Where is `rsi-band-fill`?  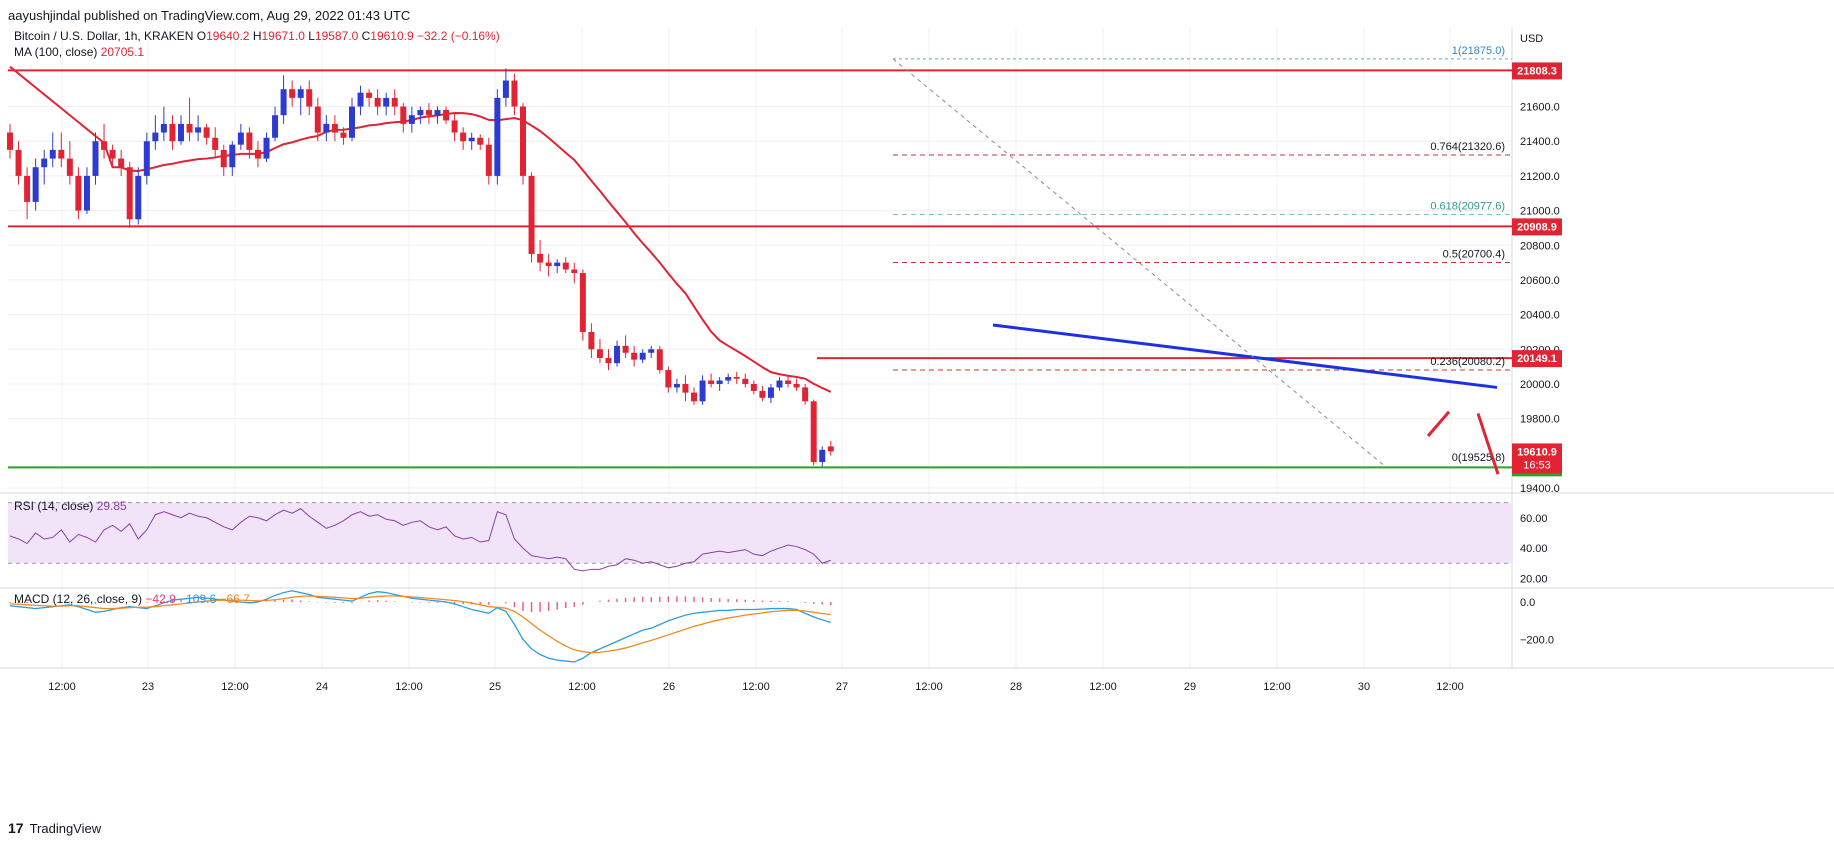
rsi-band-fill is located at coordinates (760, 533).